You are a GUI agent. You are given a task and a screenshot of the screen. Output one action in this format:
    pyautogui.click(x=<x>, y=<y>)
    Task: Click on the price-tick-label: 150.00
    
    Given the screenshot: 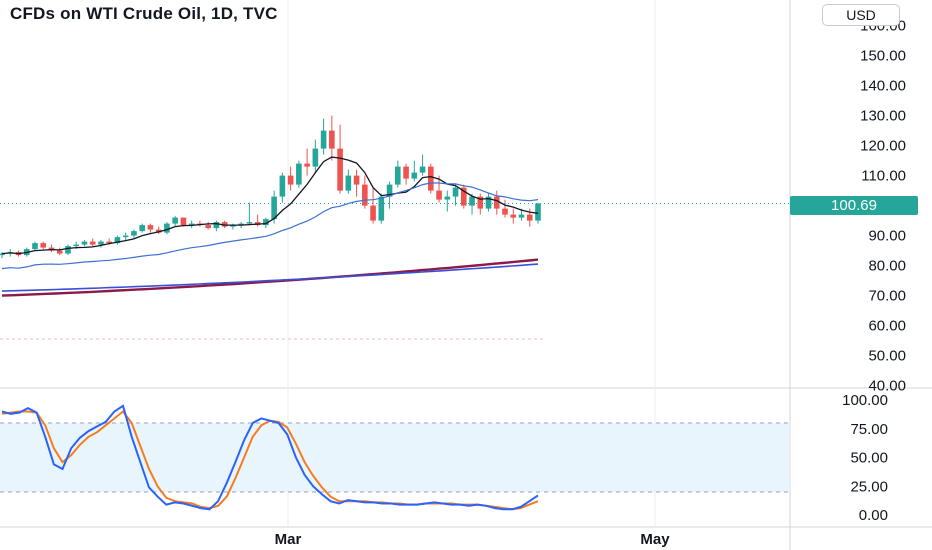 What is the action you would take?
    pyautogui.click(x=883, y=56)
    